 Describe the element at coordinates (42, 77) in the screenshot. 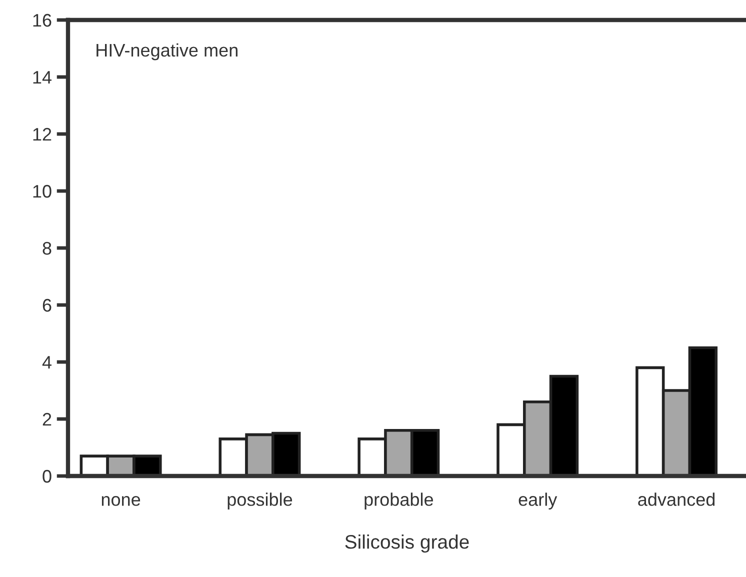

I see `y-tick-label: 14` at that location.